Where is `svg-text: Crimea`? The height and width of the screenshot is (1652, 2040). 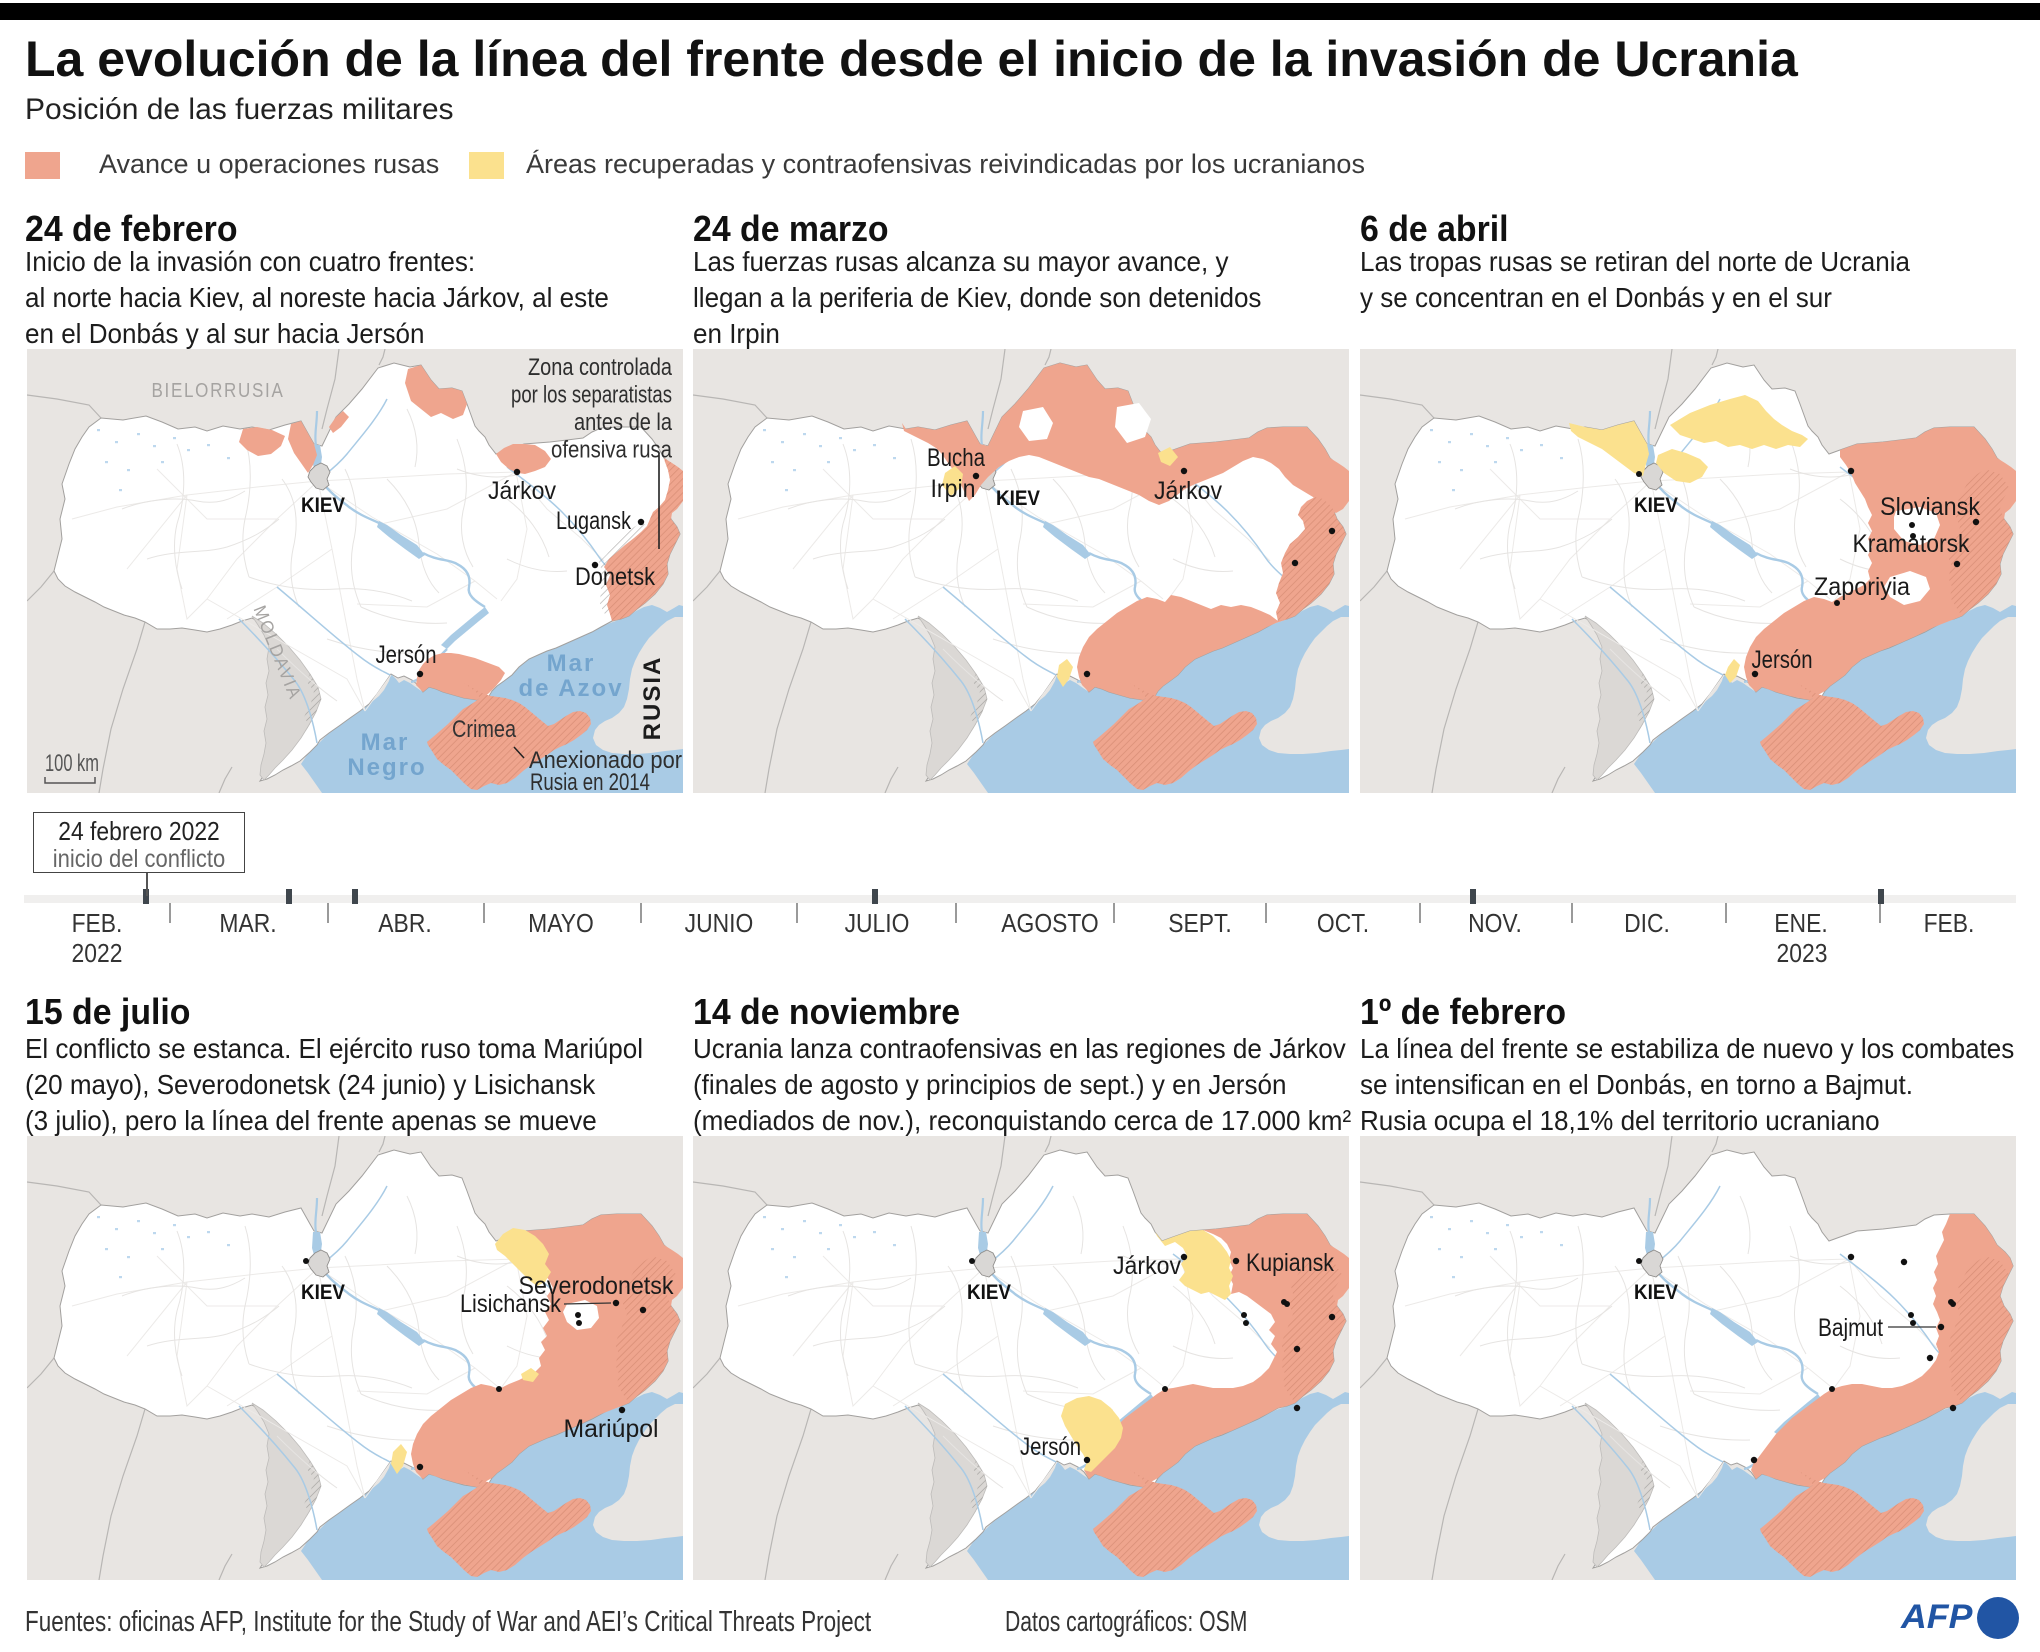
svg-text: Crimea is located at coordinates (484, 729).